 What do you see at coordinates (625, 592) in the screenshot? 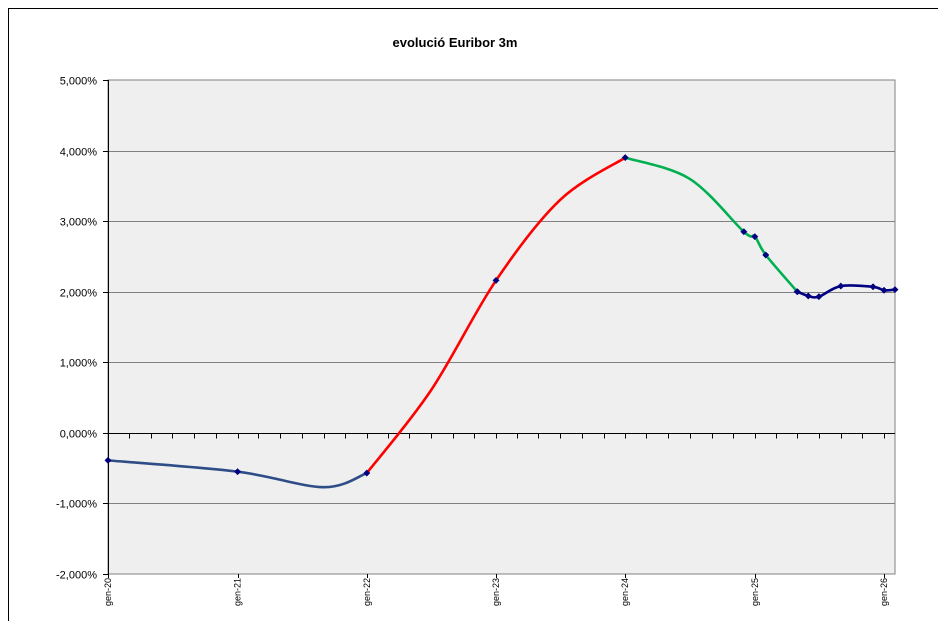
I see `x-tick-label: gen-24` at bounding box center [625, 592].